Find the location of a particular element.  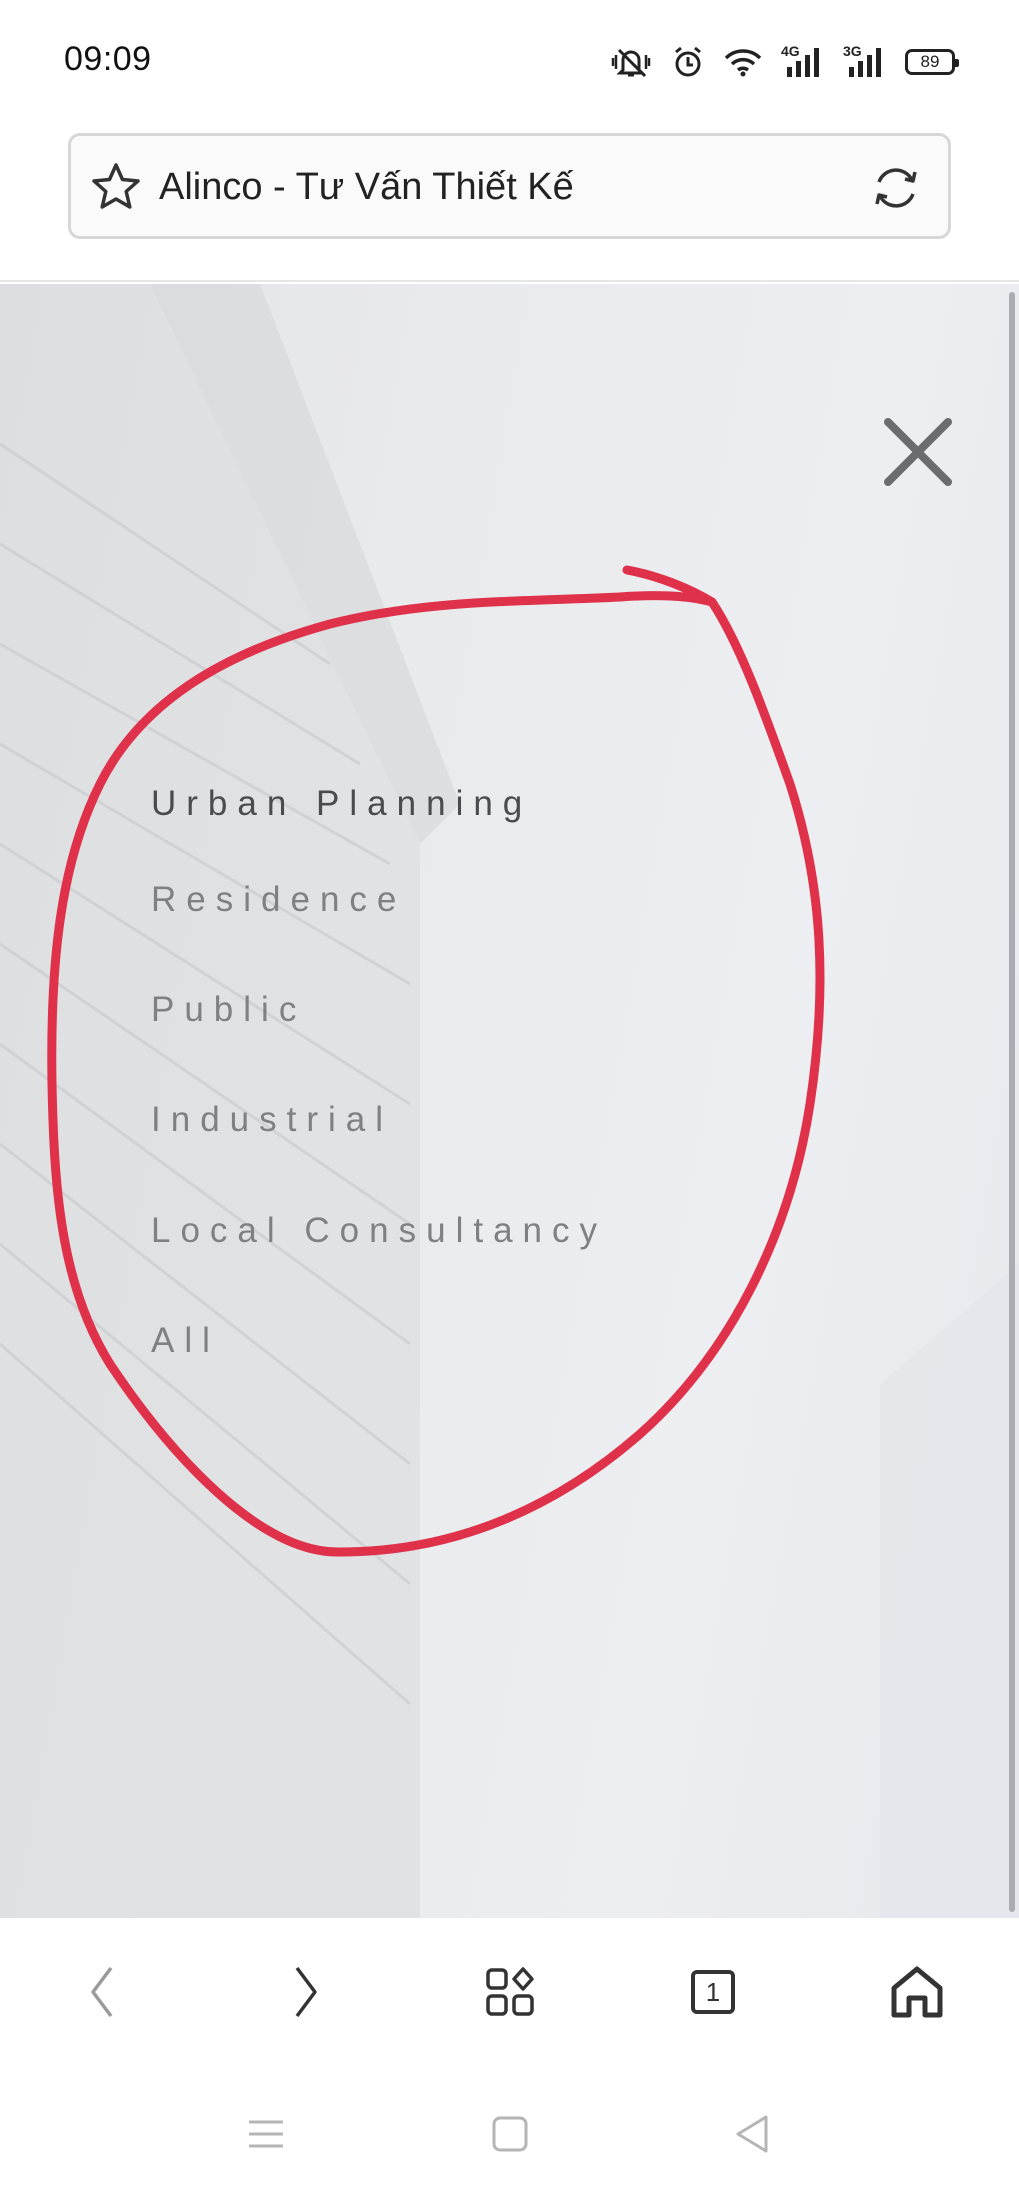

menu-item-public: Public is located at coordinates (229, 1009).